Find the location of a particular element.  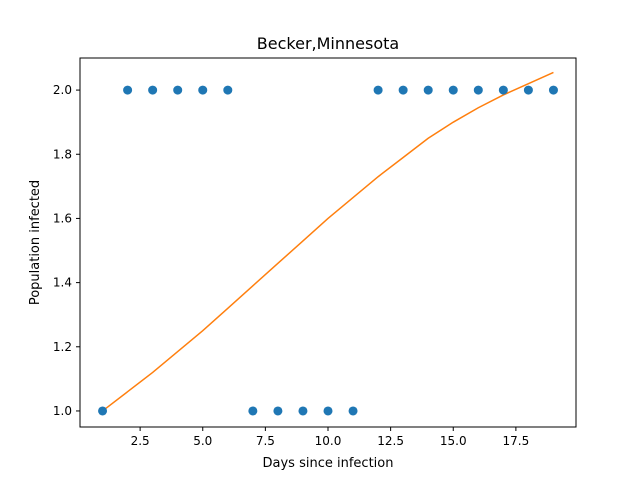

y-tick-label: 1.4 is located at coordinates (62, 283).